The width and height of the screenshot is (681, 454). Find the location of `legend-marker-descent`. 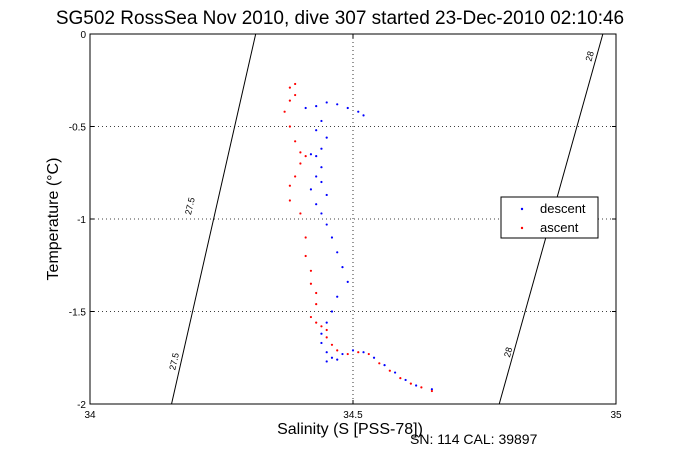

legend-marker-descent is located at coordinates (522, 209).